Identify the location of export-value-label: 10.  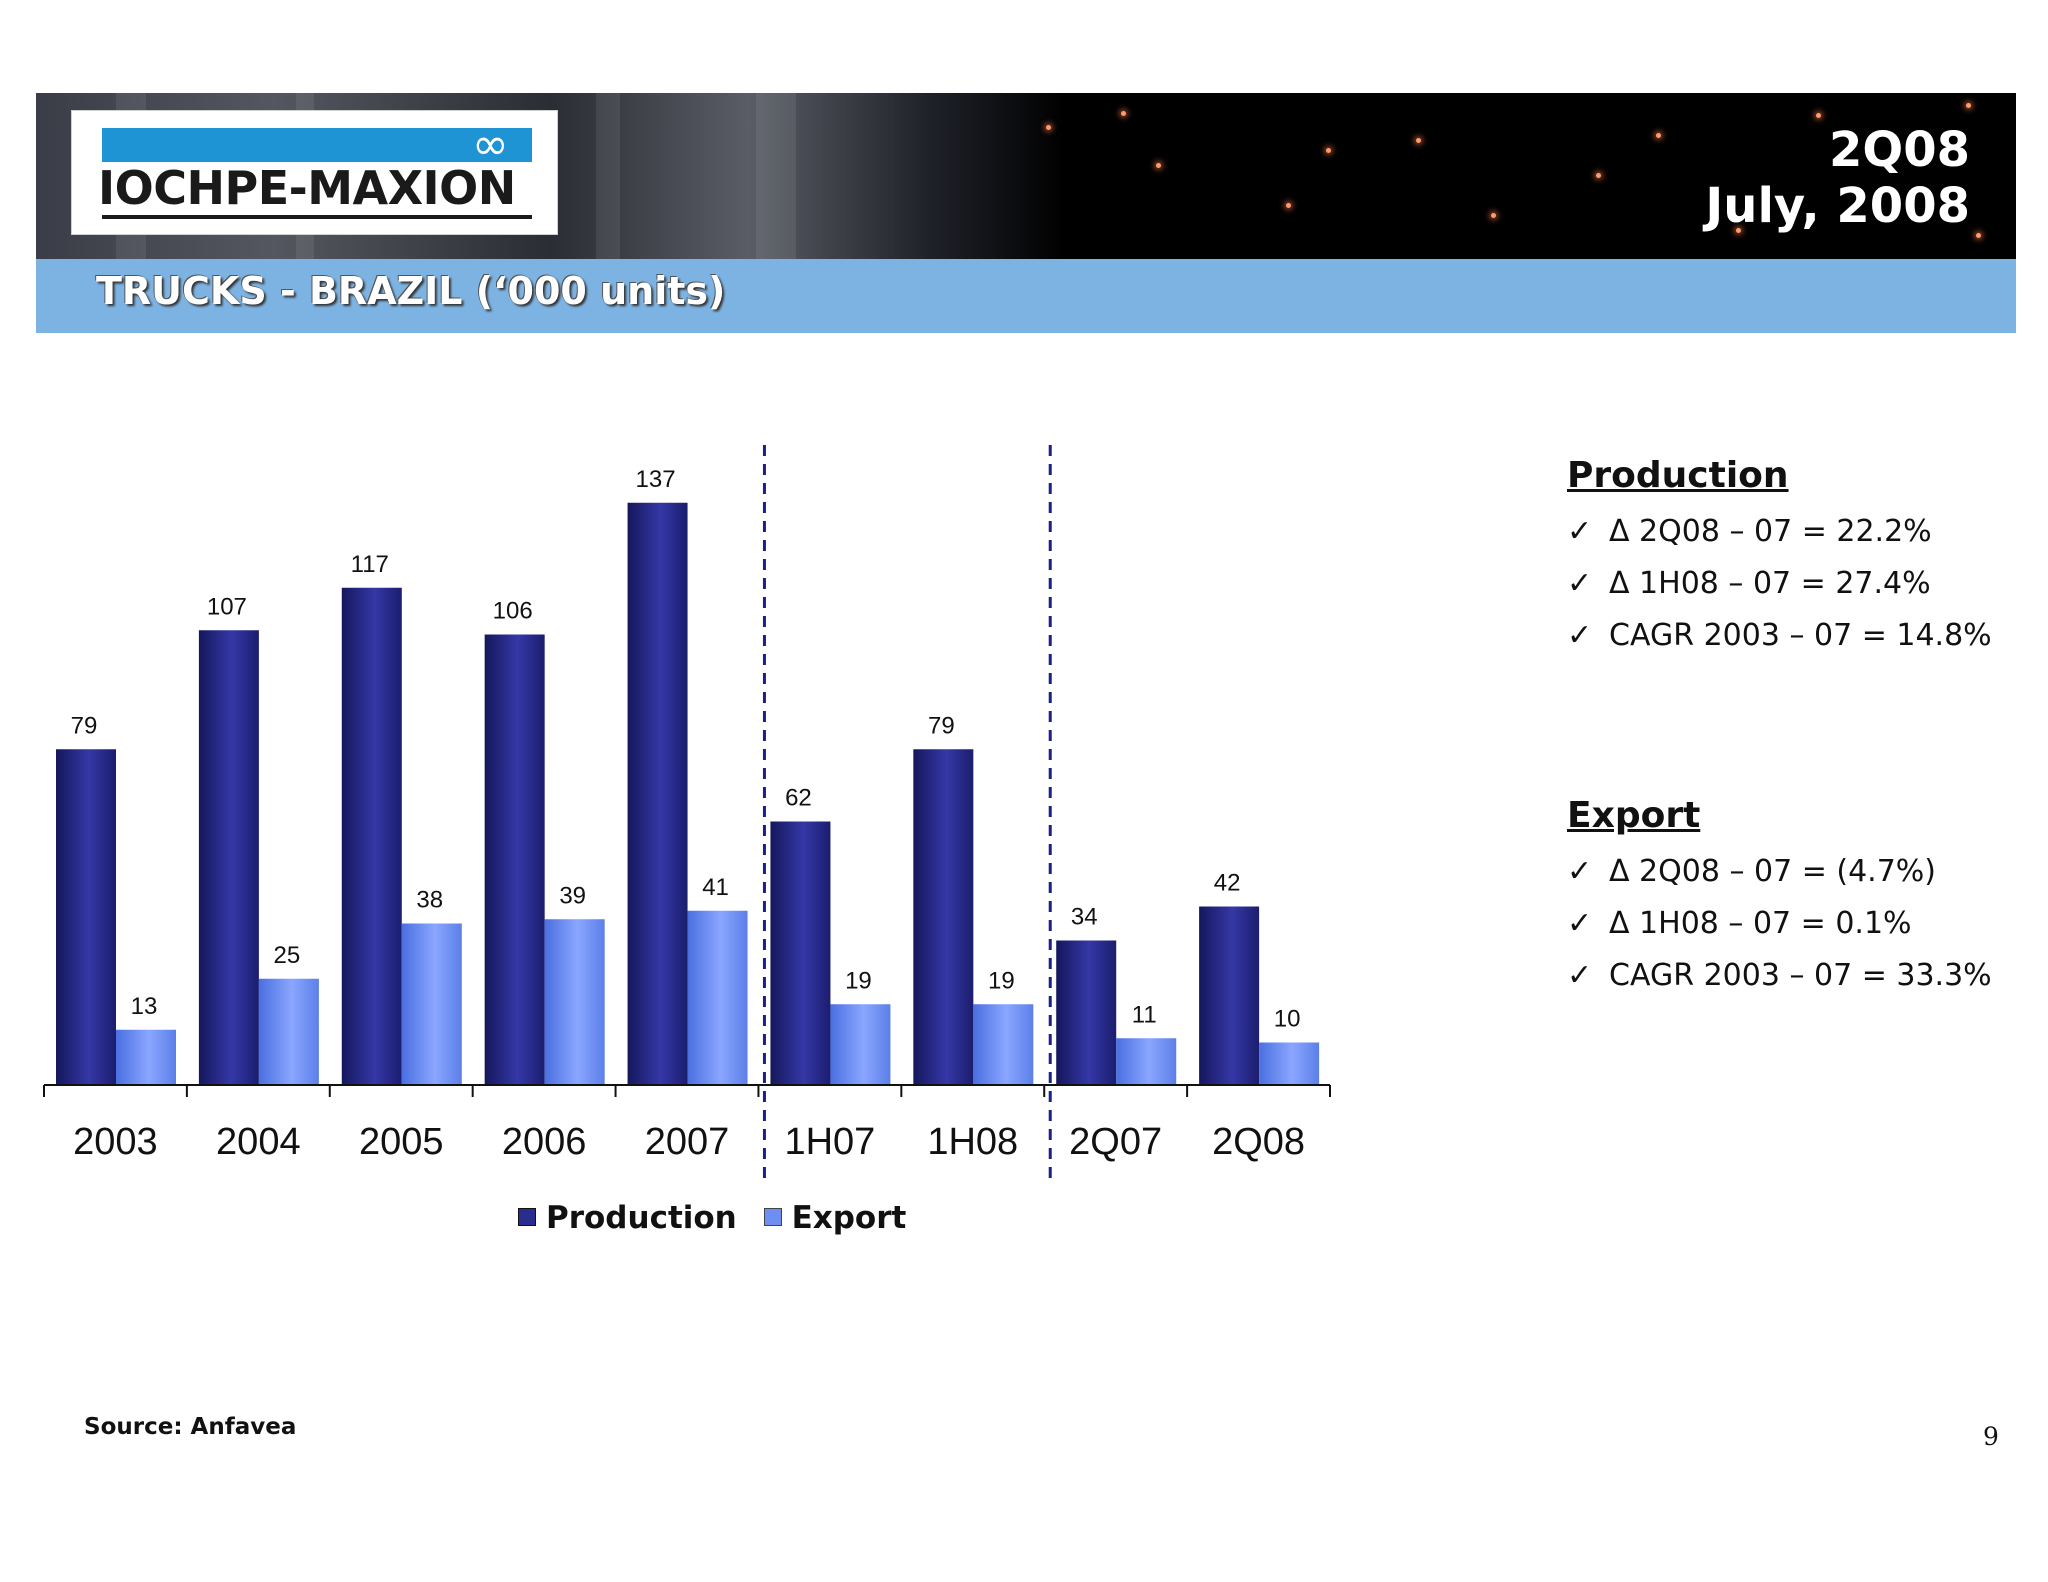
(1287, 1019).